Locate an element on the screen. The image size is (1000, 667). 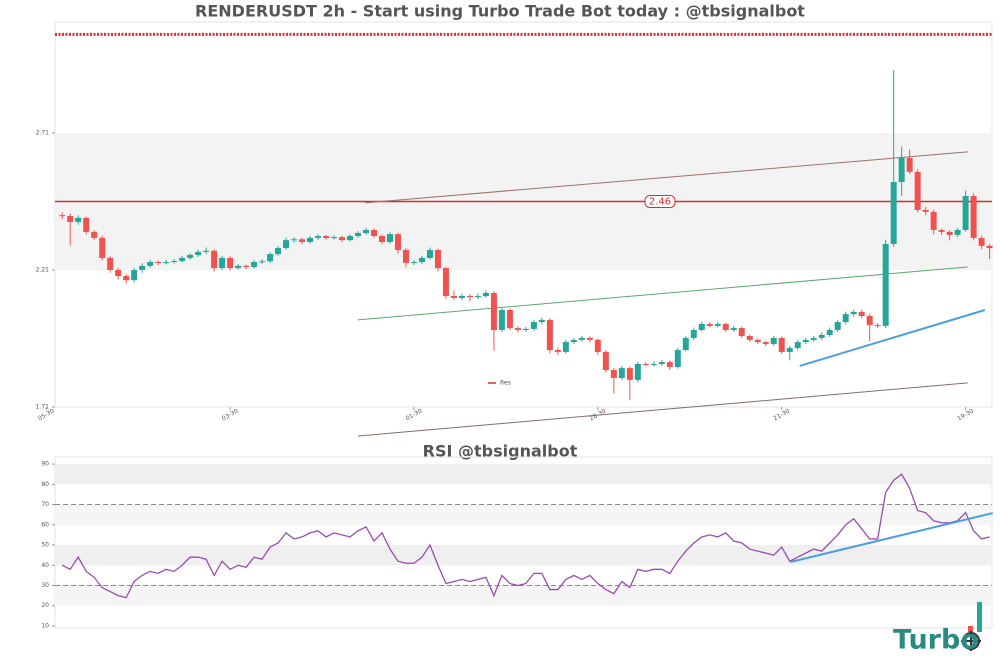
rsi-title: RSI @tbsignalbot is located at coordinates (500, 451).